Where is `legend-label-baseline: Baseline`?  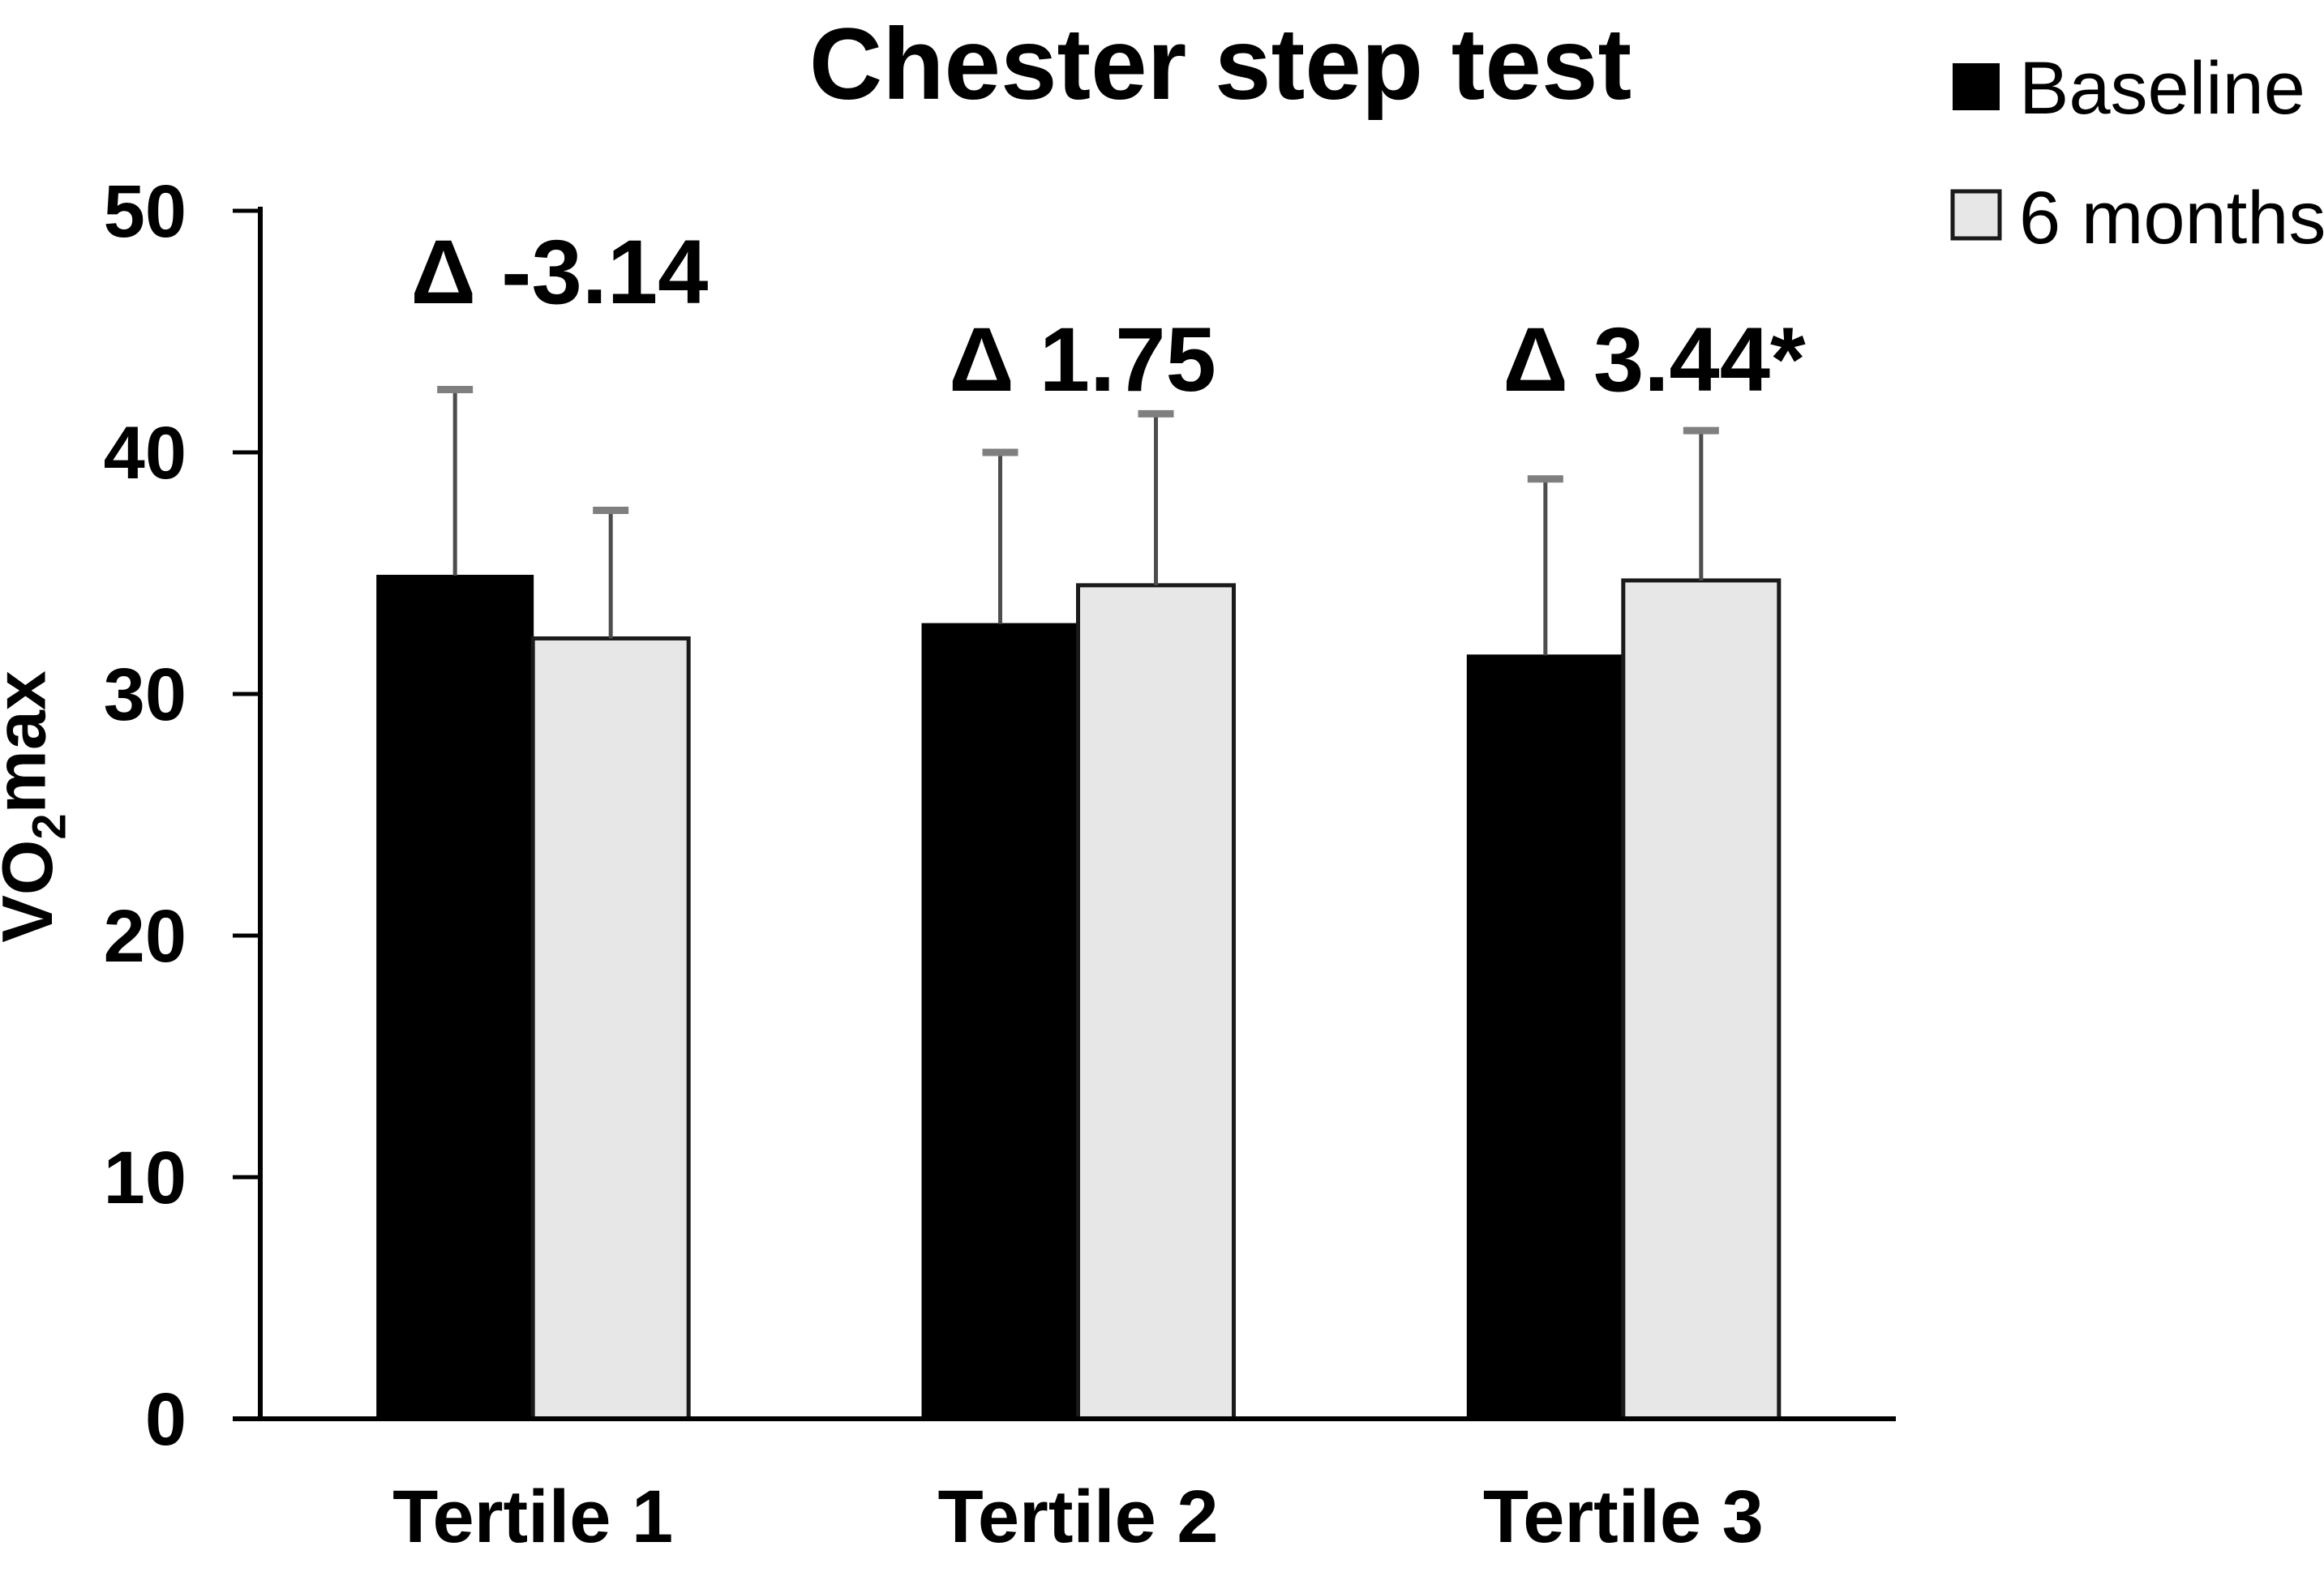 legend-label-baseline: Baseline is located at coordinates (2162, 88).